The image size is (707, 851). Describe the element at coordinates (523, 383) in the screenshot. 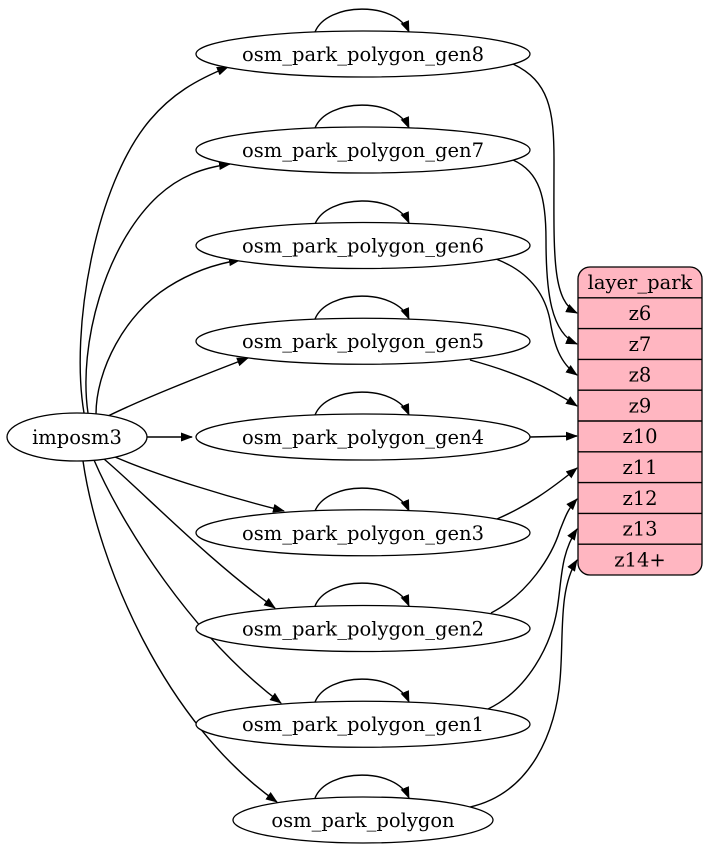

I see `edge-osm-park-polygon-gen5-to-z9` at that location.